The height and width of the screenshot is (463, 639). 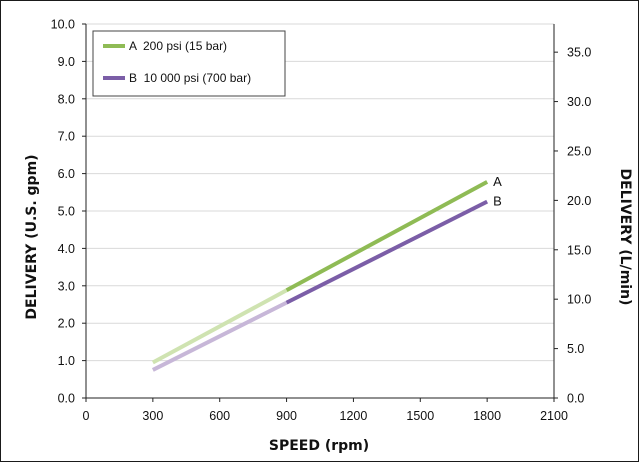 What do you see at coordinates (575, 399) in the screenshot?
I see `y2-tick-label: 0.0` at bounding box center [575, 399].